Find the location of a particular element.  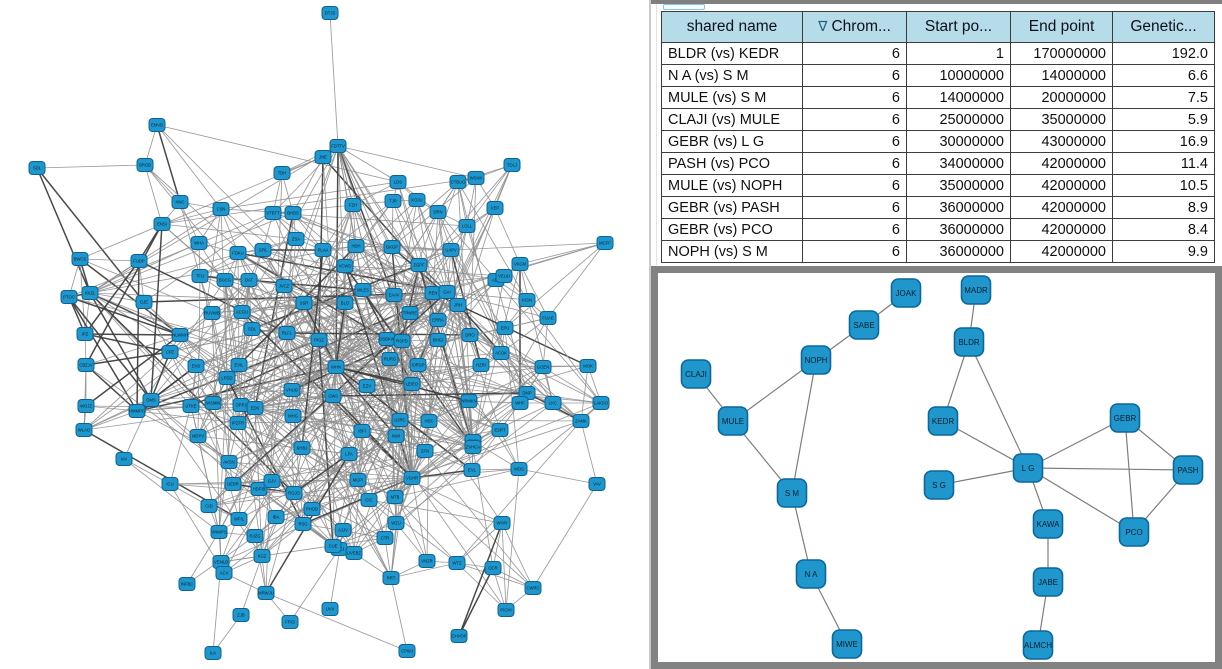

table-cell: 35000000 is located at coordinates (958, 185).